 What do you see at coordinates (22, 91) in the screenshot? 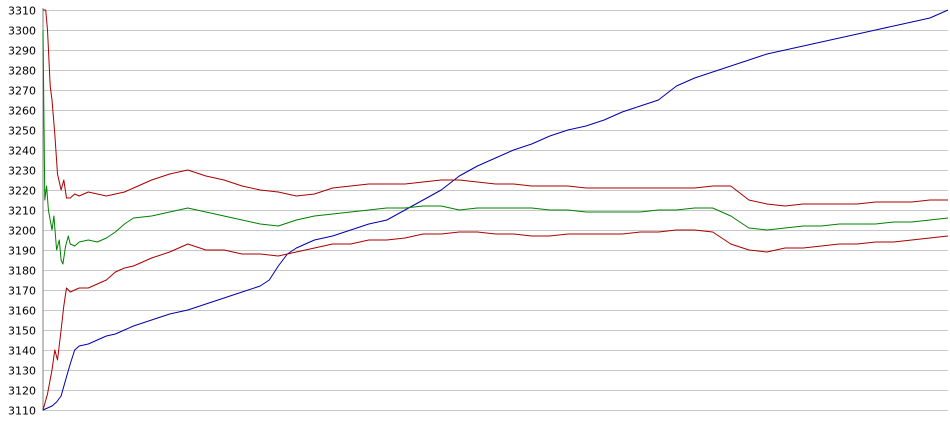
I see `y-tick-label: 3270` at bounding box center [22, 91].